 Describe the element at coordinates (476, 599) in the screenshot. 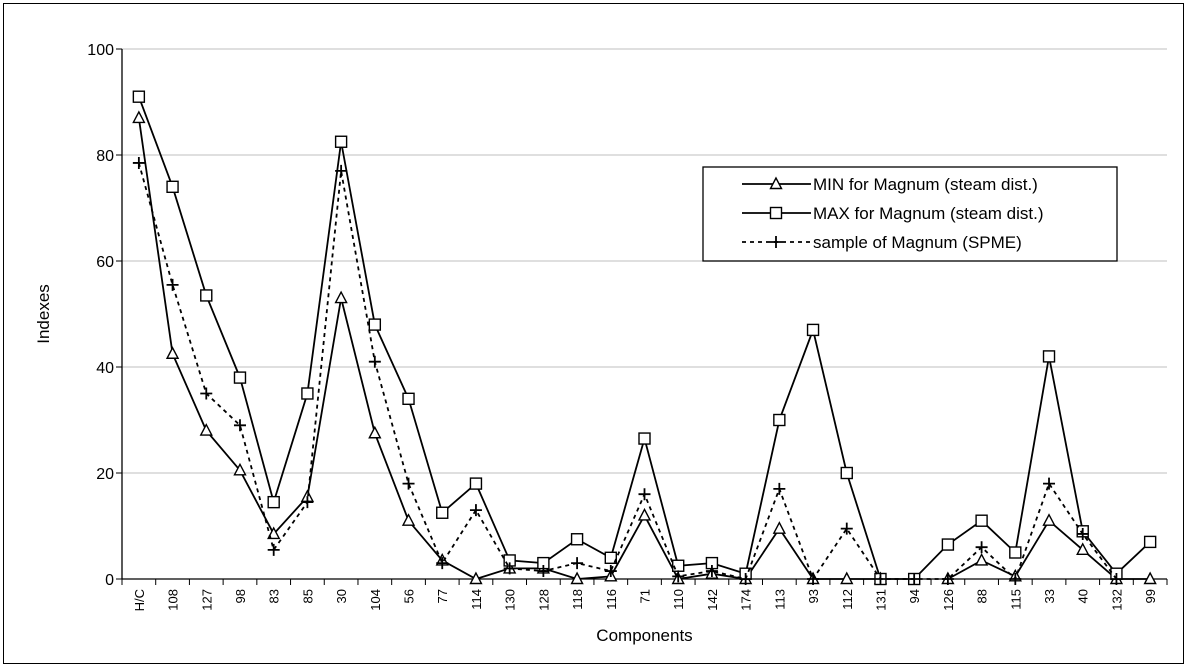

I see `x-tick-label: 114` at that location.